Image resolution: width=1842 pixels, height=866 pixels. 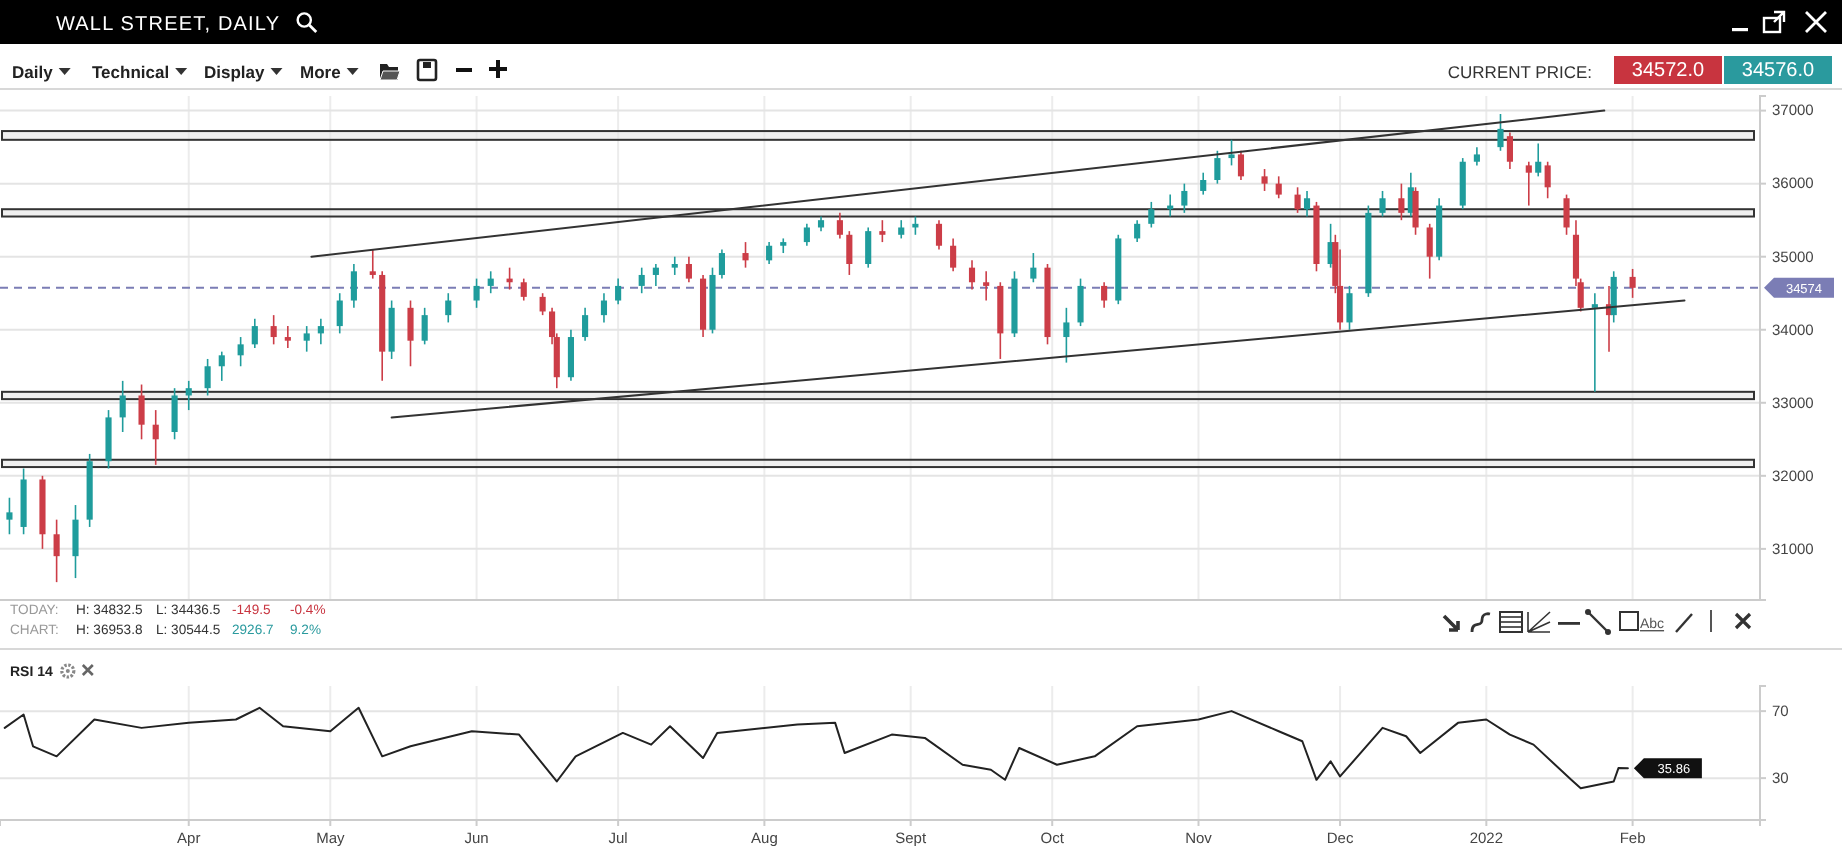 What do you see at coordinates (168, 25) in the screenshot?
I see `chart-title: WALL STREET, DAILY` at bounding box center [168, 25].